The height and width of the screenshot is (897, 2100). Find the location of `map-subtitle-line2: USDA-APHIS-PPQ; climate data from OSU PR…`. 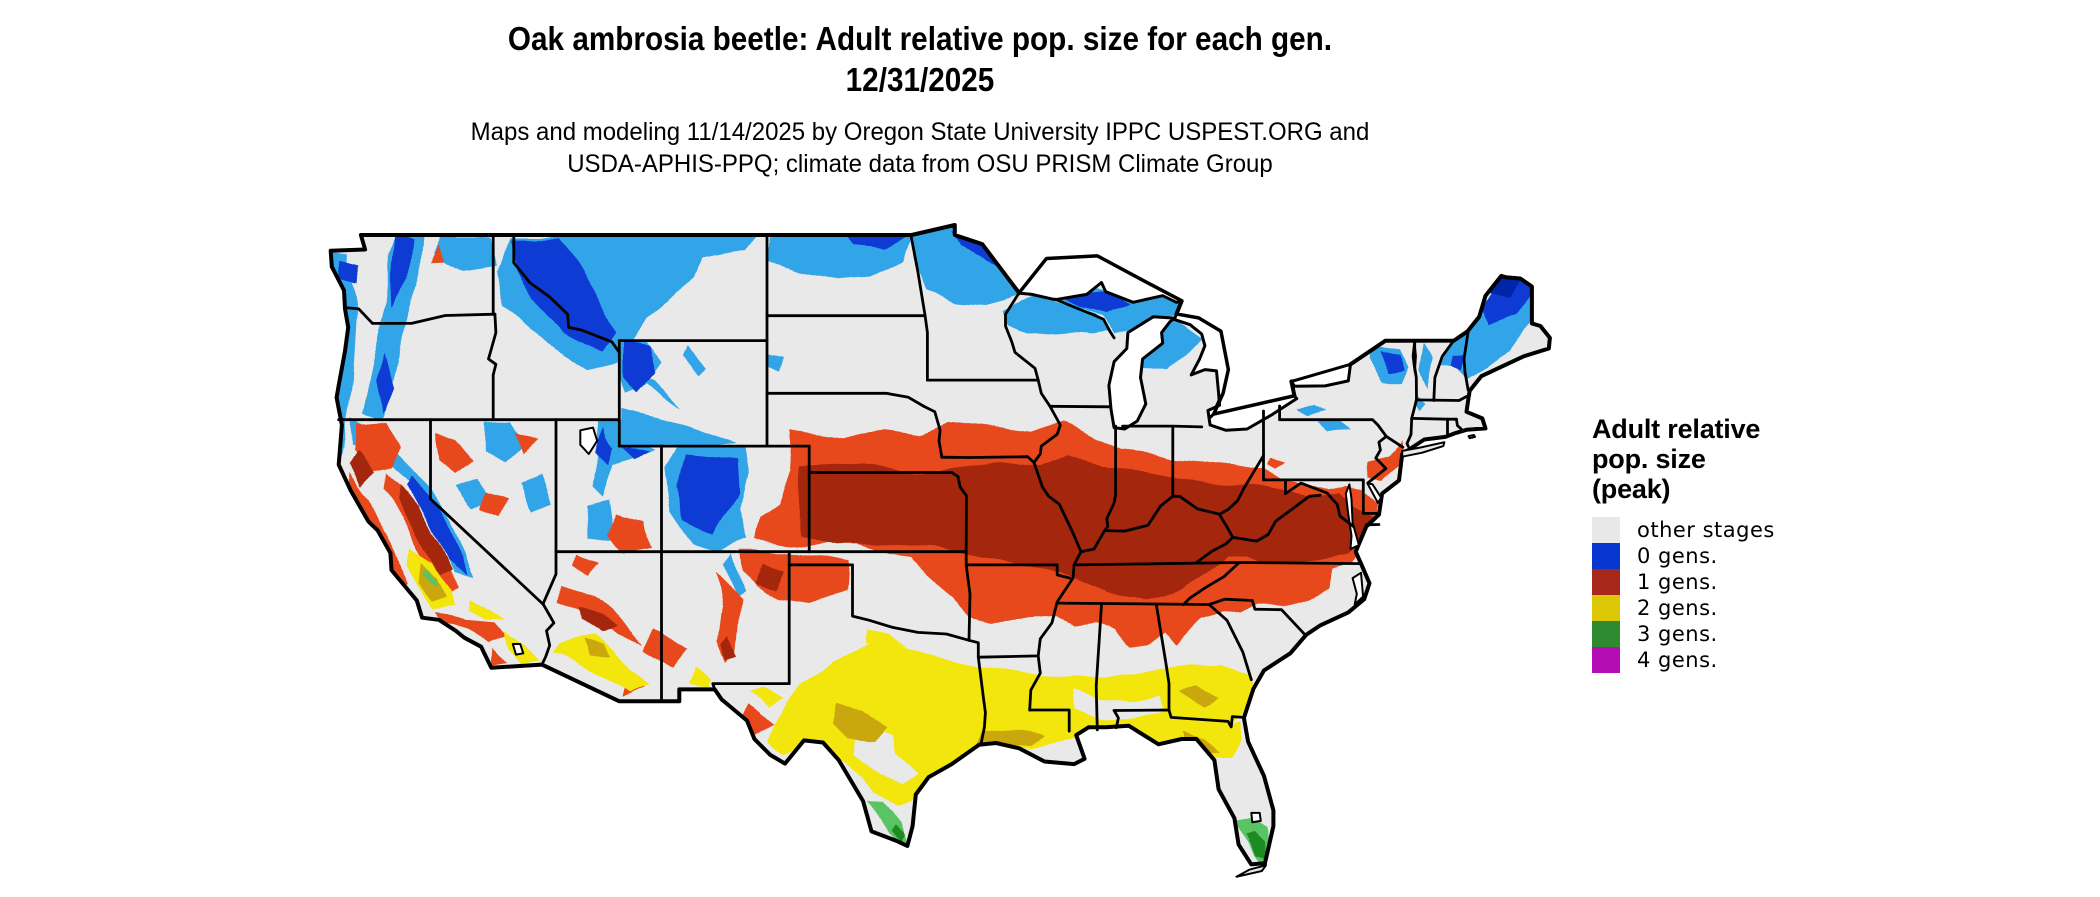

map-subtitle-line2: USDA-APHIS-PPQ; climate data from OSU PR… is located at coordinates (920, 164).